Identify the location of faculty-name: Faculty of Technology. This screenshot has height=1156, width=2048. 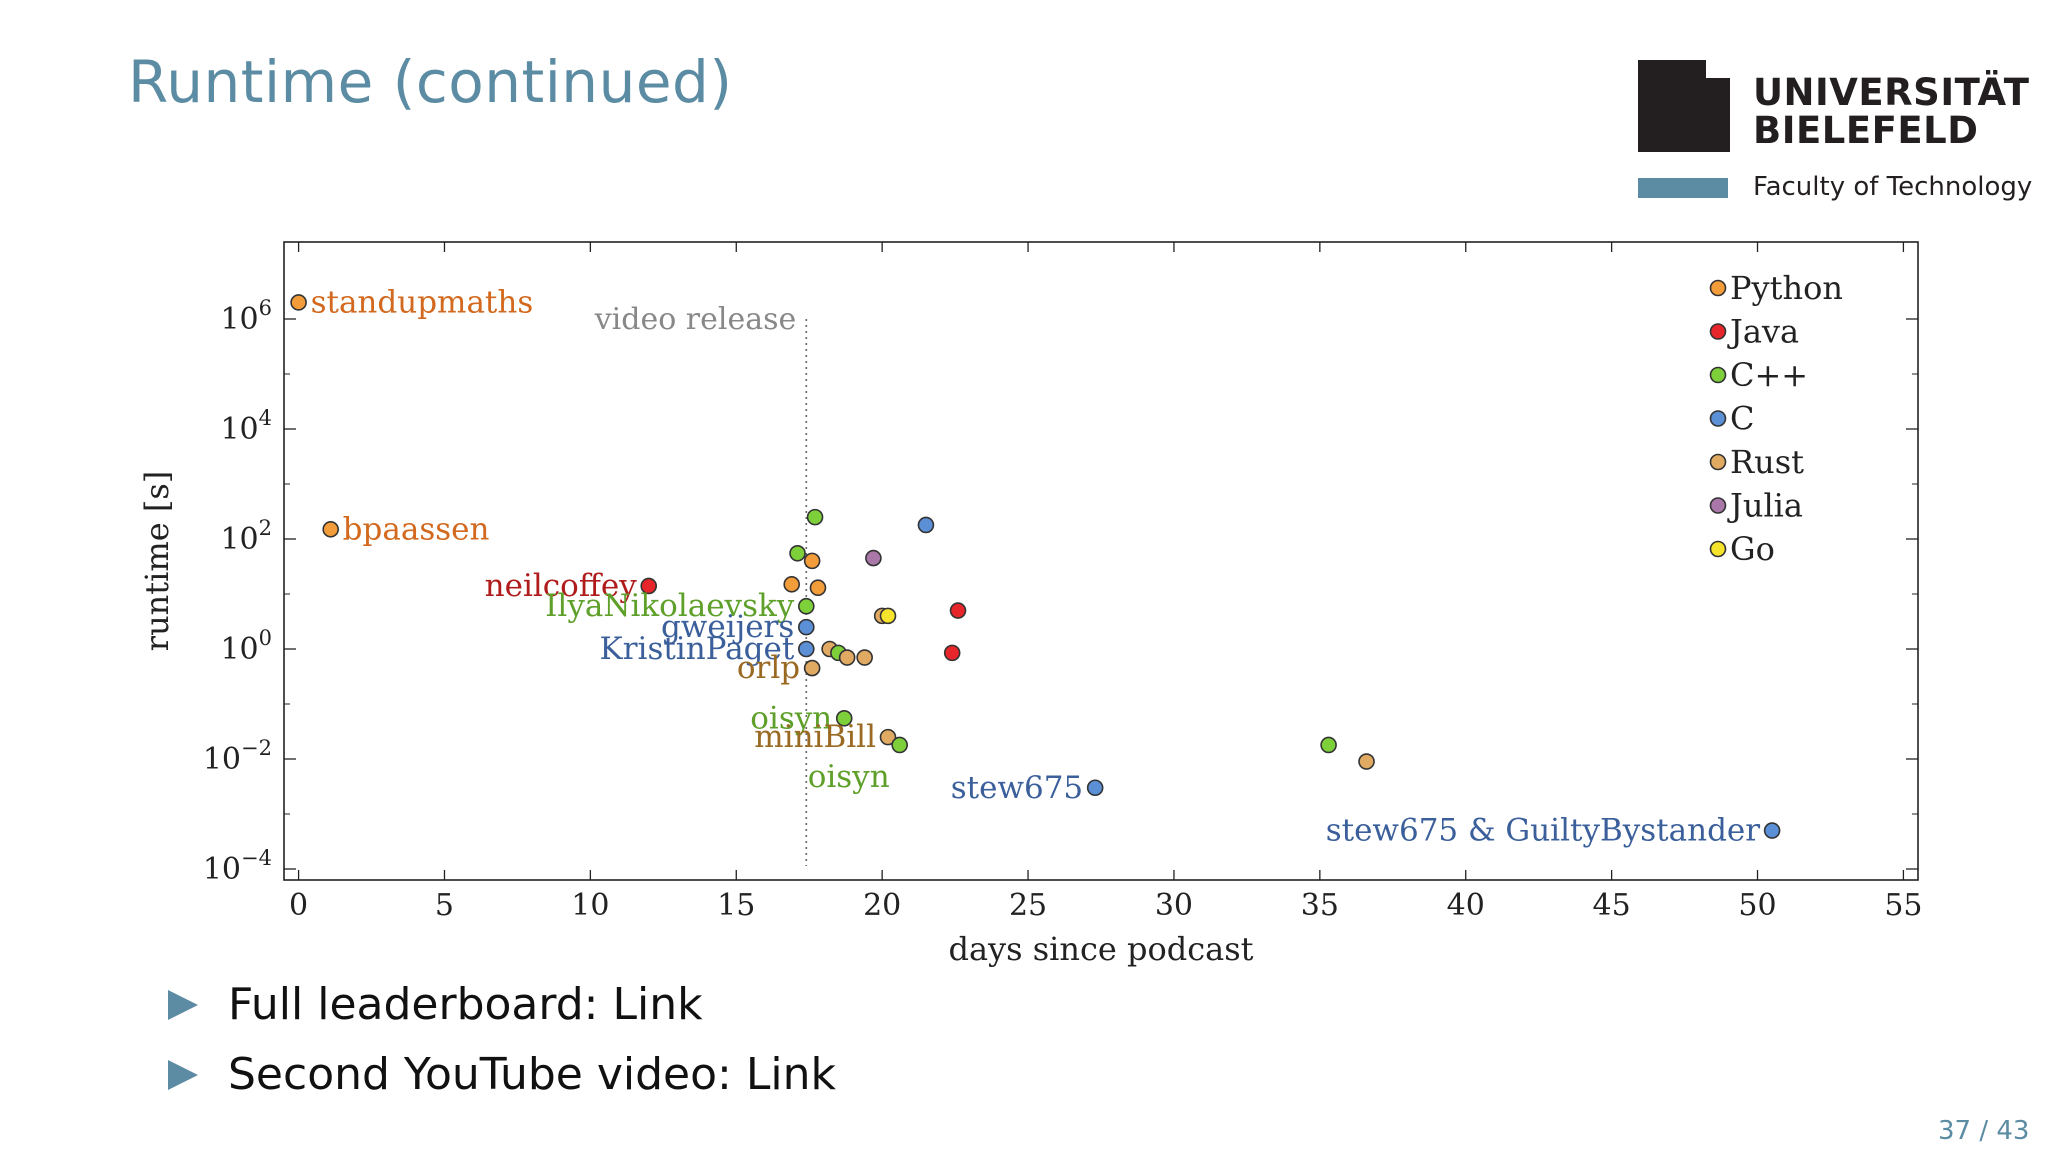
(1893, 187).